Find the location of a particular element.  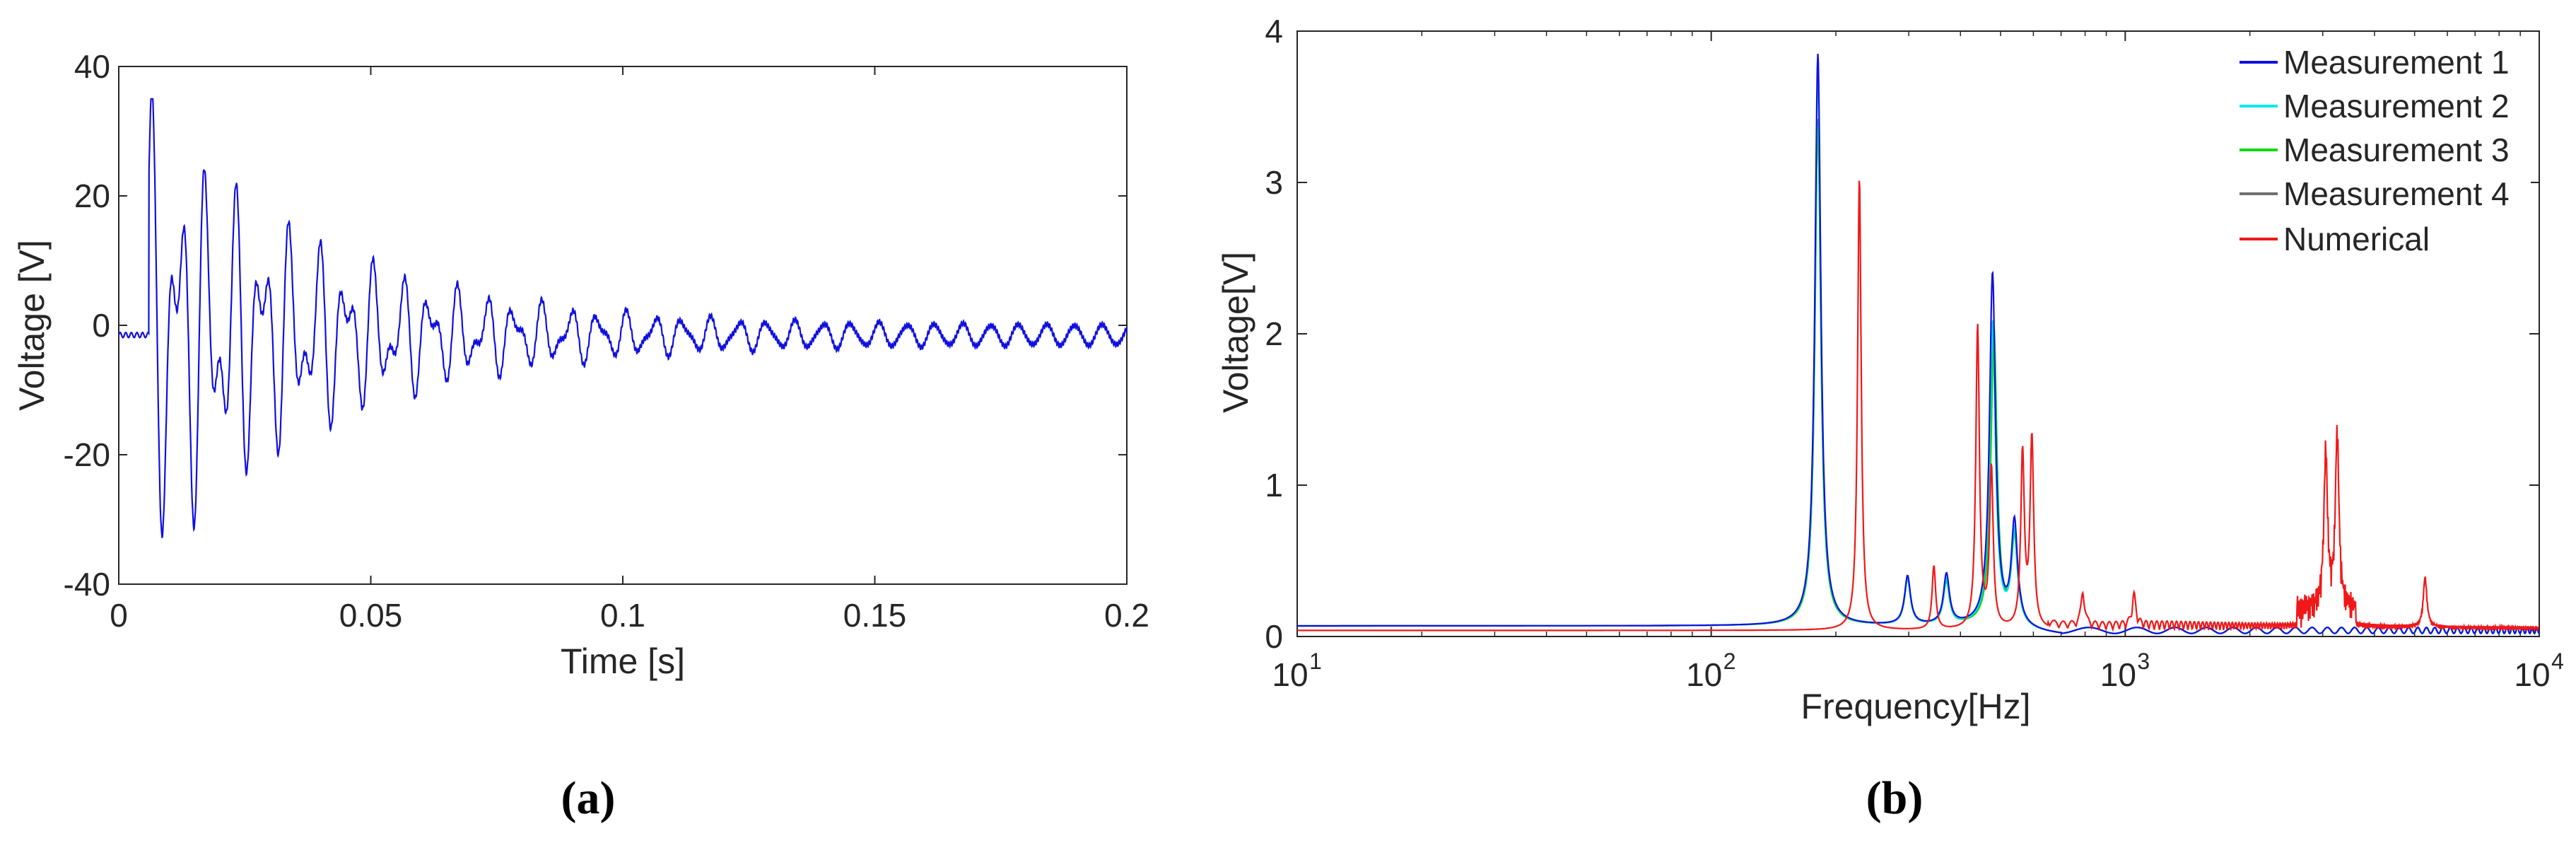

legend-item-measurement-3: Measurement 3 is located at coordinates (2375, 150).